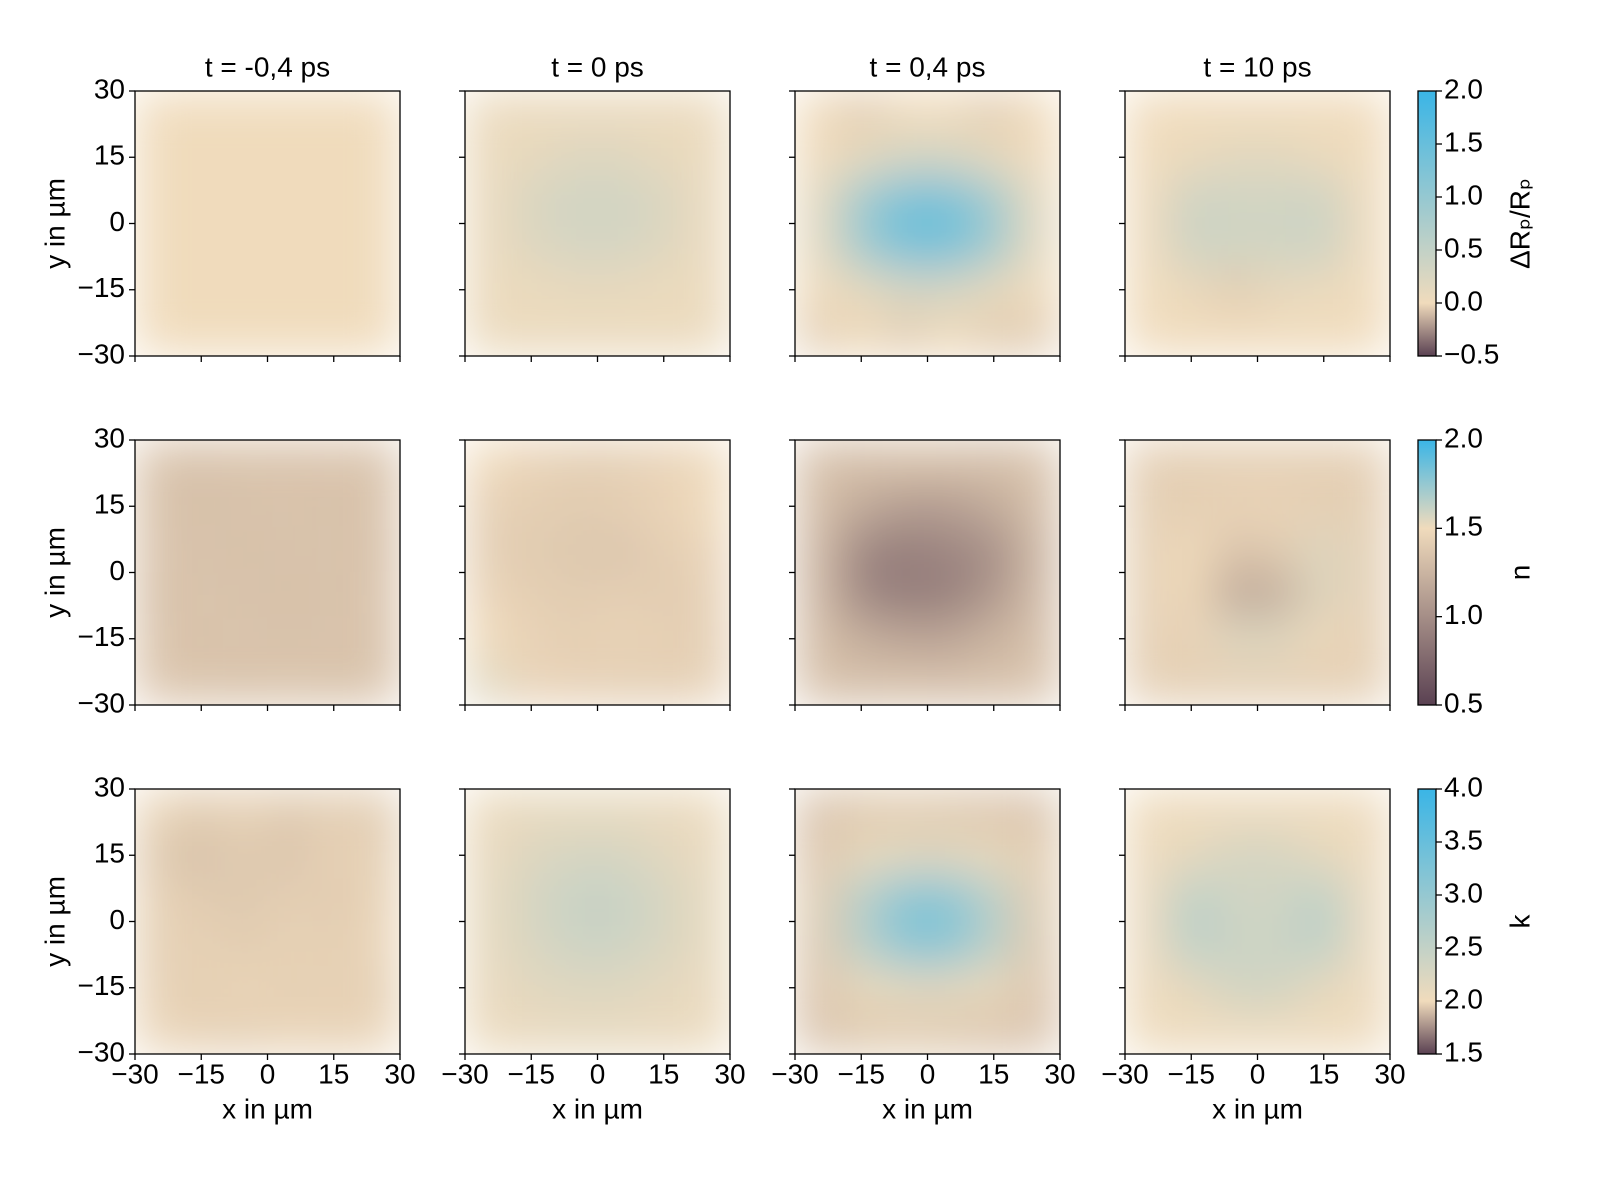 Image resolution: width=1600 pixels, height=1192 pixels. Describe the element at coordinates (1471, 353) in the screenshot. I see `colorbar-tick-label: −0.5` at that location.